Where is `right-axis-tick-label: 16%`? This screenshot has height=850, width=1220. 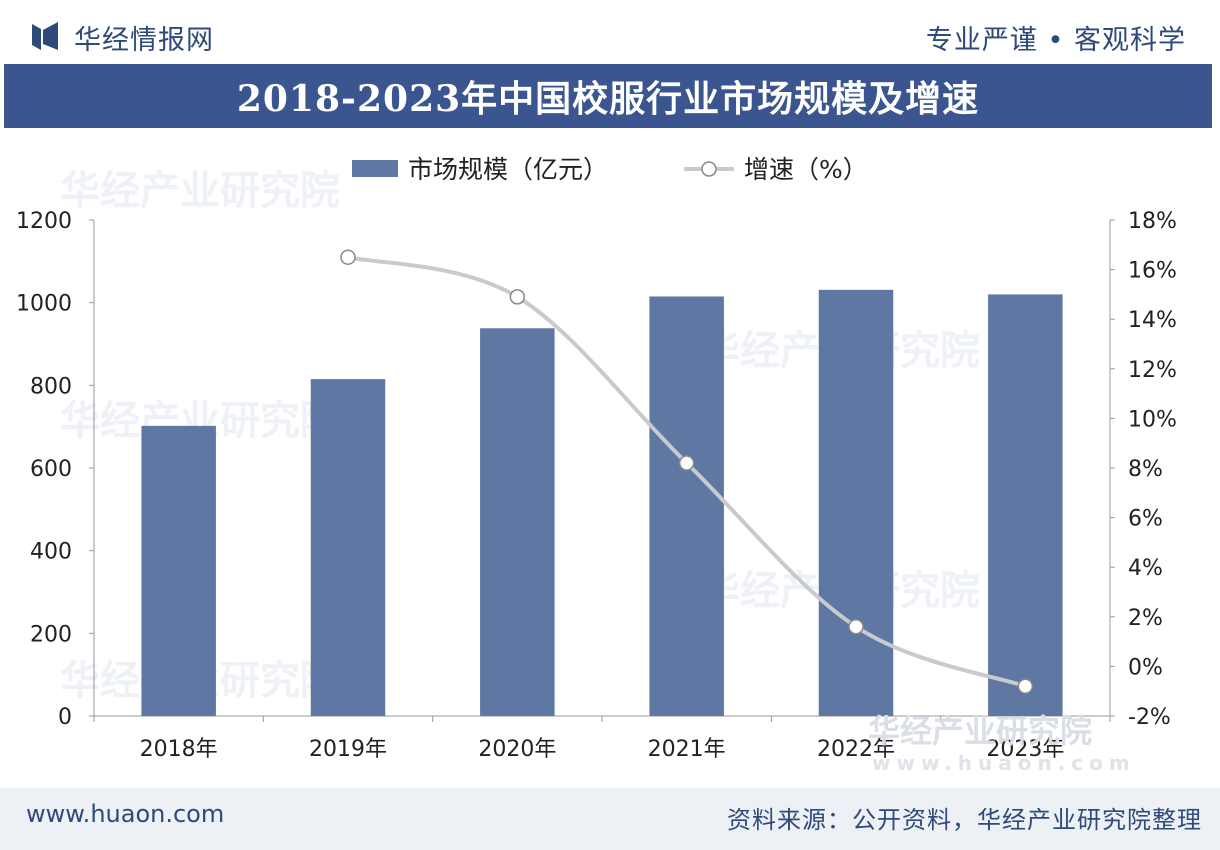
right-axis-tick-label: 16% is located at coordinates (1152, 271).